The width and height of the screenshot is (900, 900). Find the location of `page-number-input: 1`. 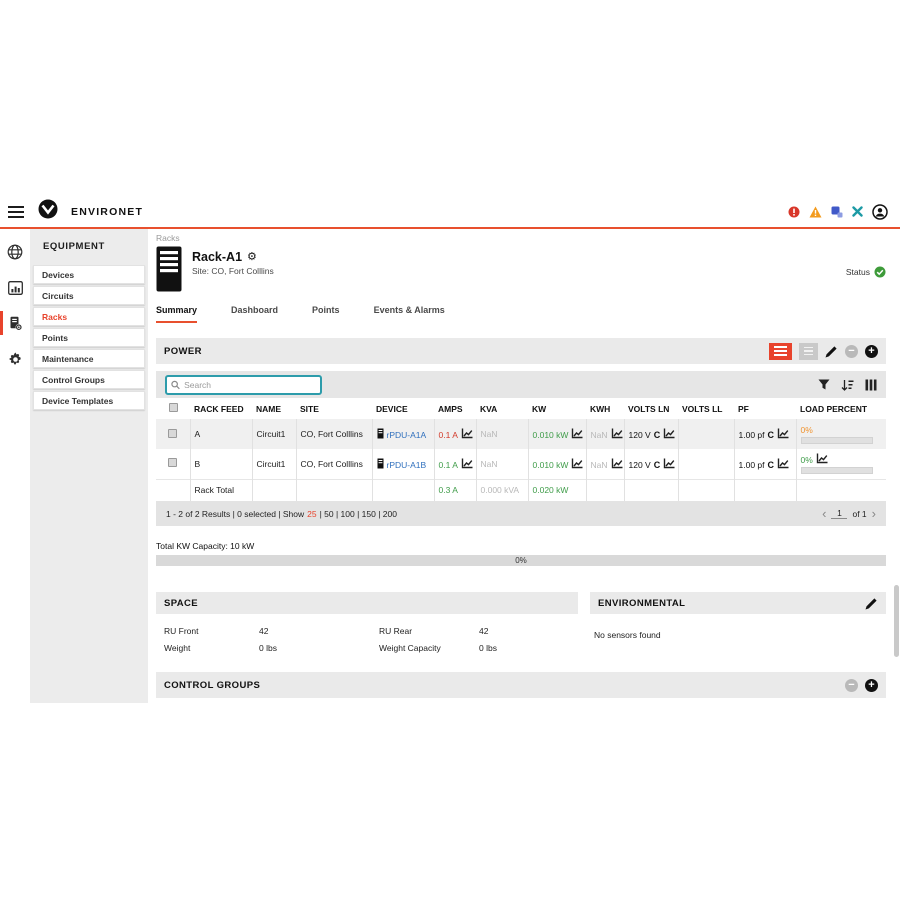

page-number-input: 1 is located at coordinates (839, 513).